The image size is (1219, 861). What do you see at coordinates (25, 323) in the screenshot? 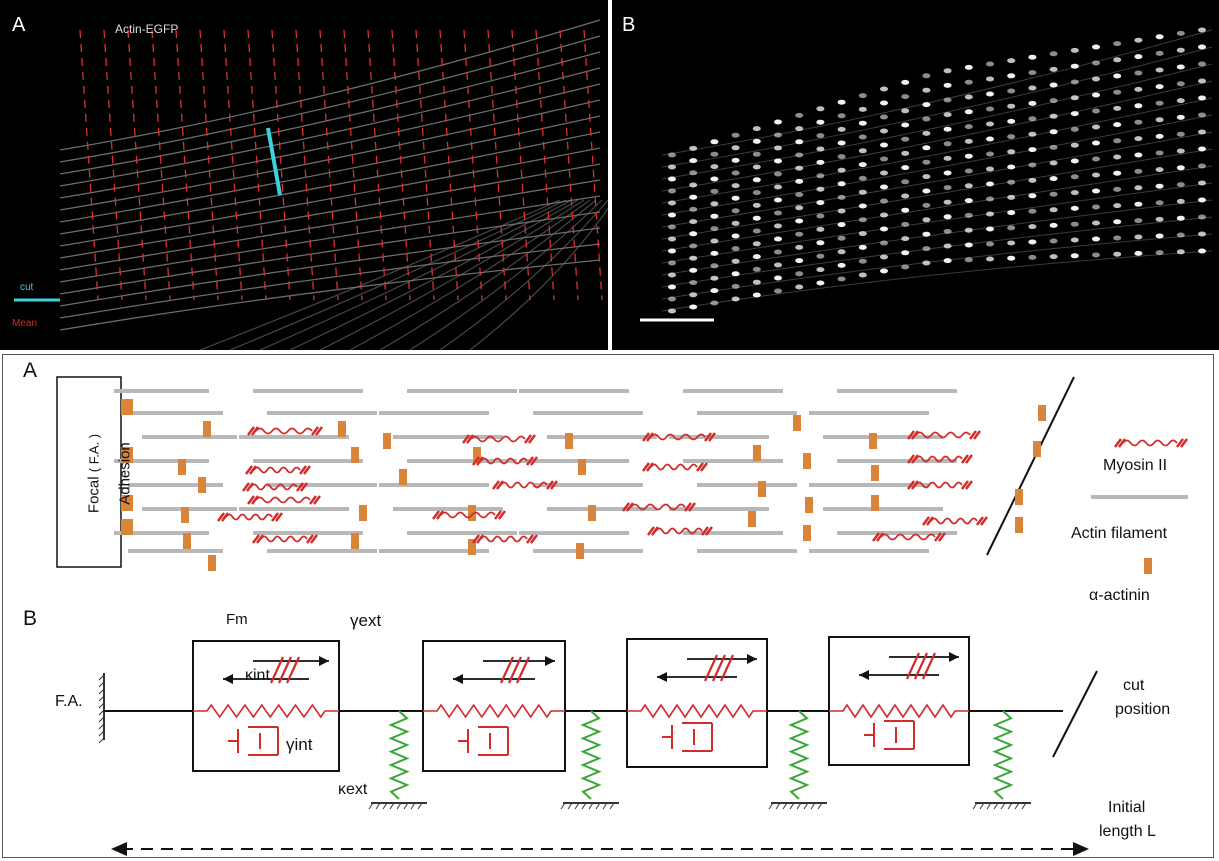
I see `mean-legend-label: Mean` at bounding box center [25, 323].